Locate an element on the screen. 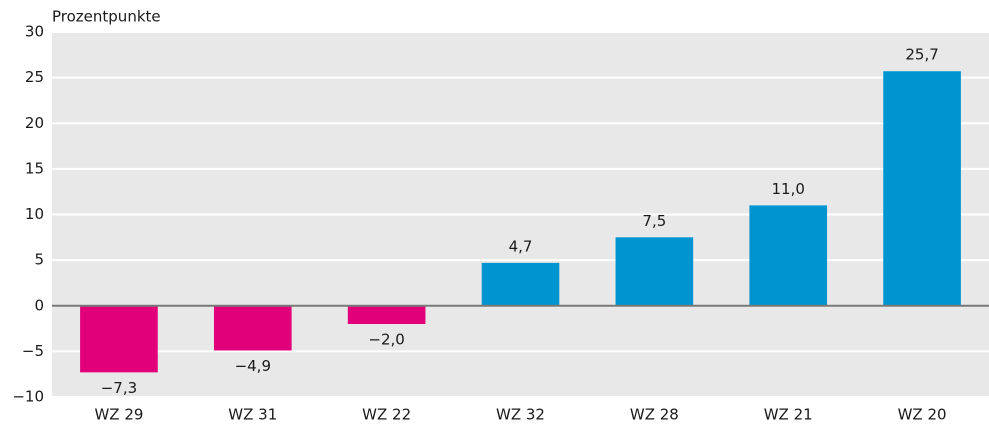 The width and height of the screenshot is (989, 428). y-tick-label: 10 is located at coordinates (34, 214).